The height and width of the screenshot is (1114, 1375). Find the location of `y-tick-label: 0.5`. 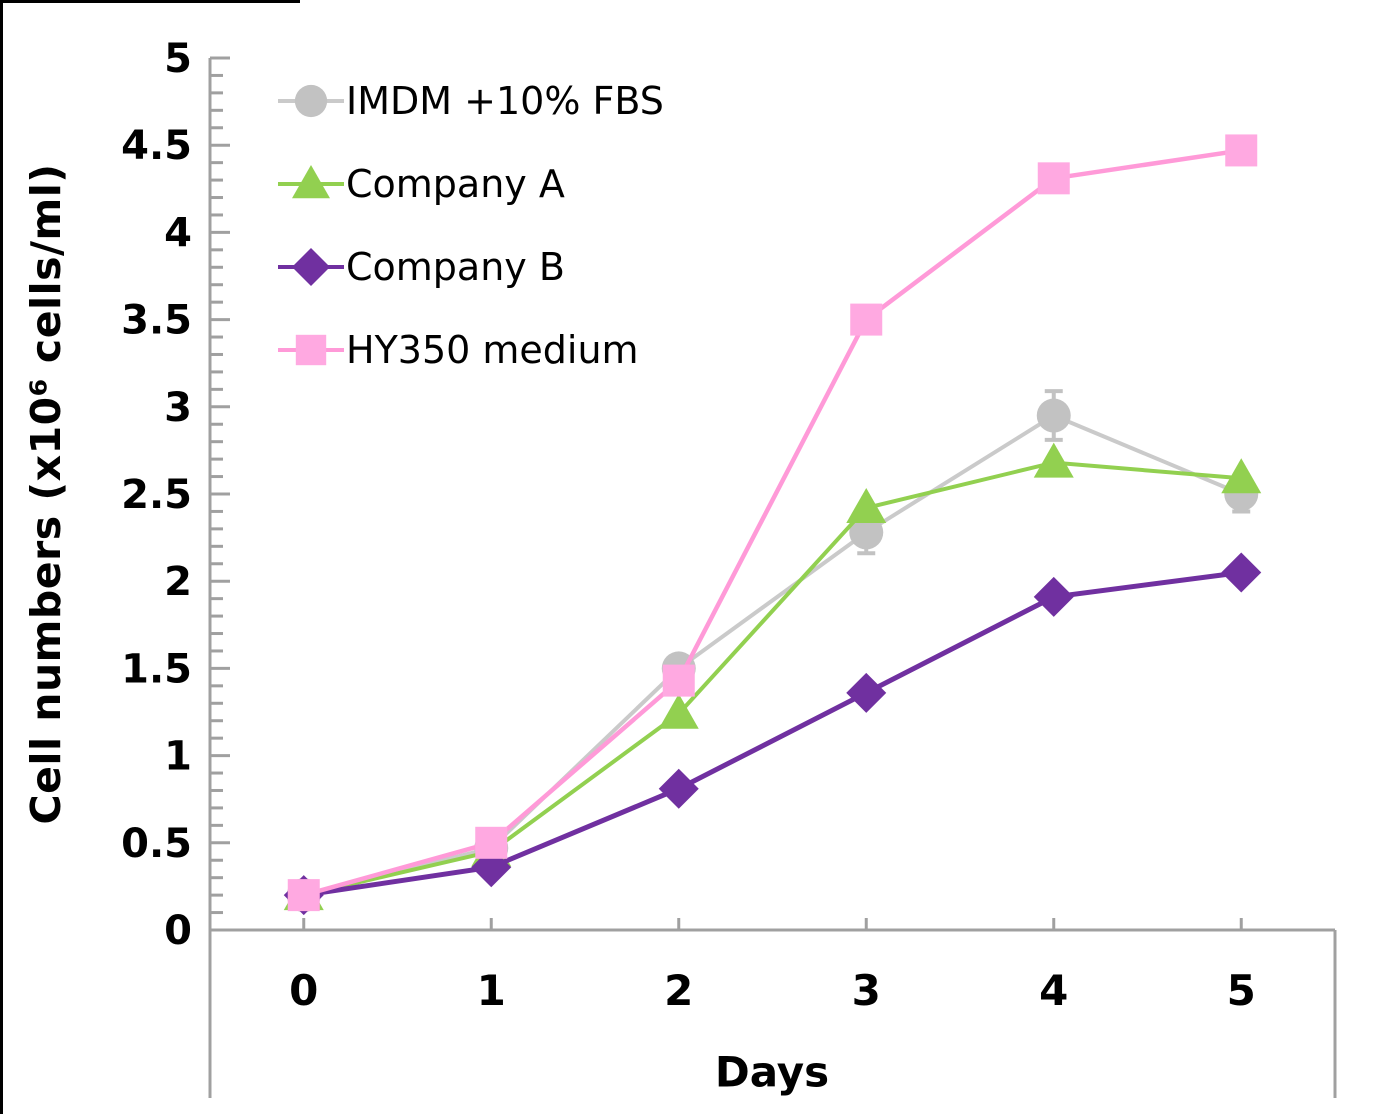

y-tick-label: 0.5 is located at coordinates (156, 844).